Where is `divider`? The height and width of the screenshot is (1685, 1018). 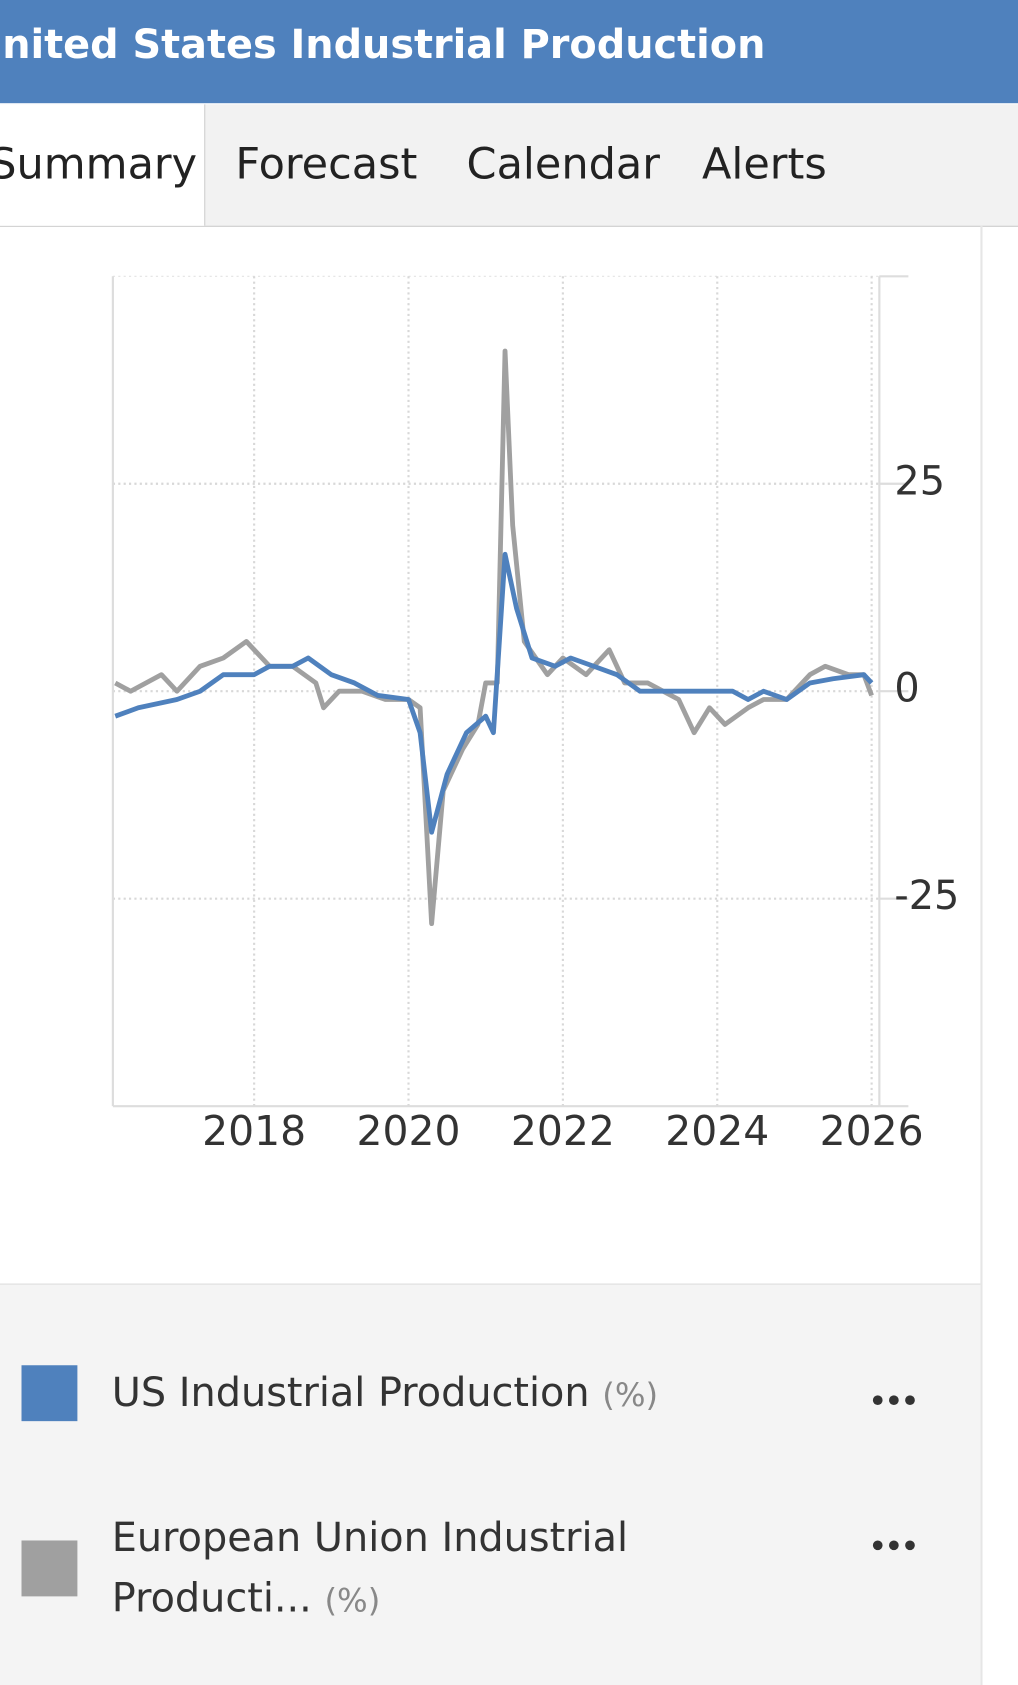
divider is located at coordinates (981, 955).